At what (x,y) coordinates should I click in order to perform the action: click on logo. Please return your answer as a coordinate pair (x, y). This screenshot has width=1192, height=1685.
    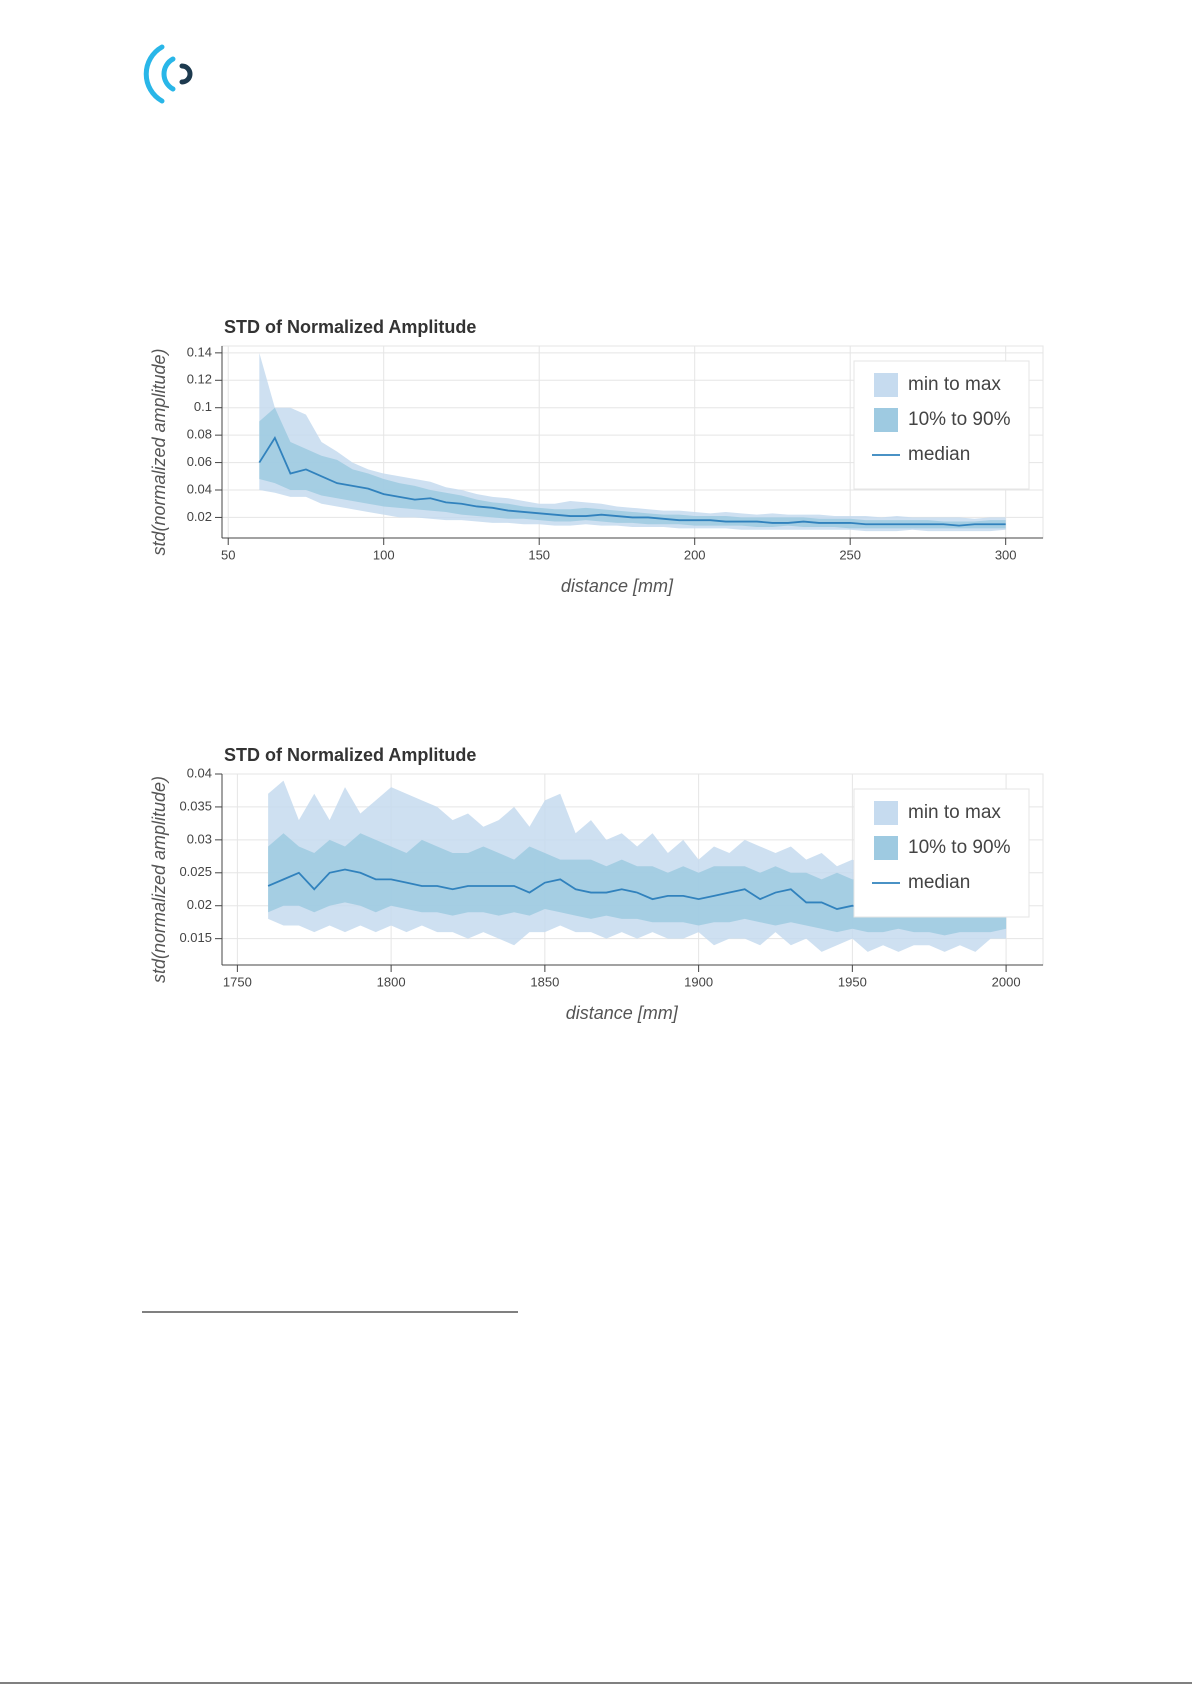
    Looking at the image, I should click on (168, 74).